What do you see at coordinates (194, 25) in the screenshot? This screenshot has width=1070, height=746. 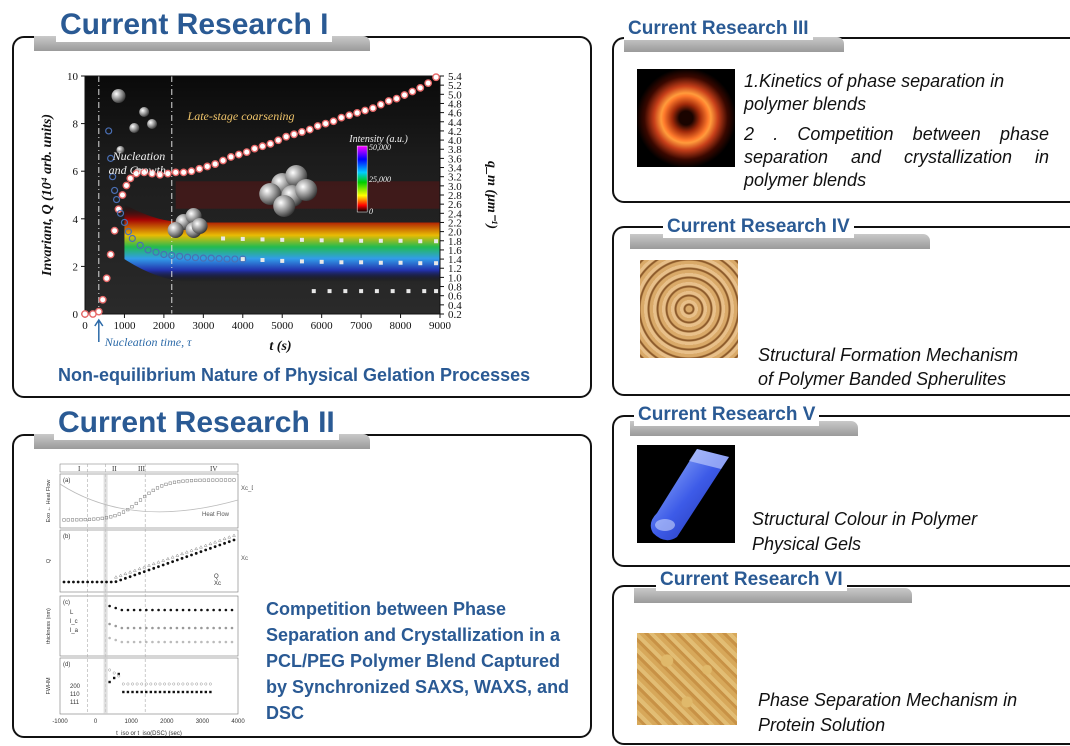 I see `title-research-1: Current Research I` at bounding box center [194, 25].